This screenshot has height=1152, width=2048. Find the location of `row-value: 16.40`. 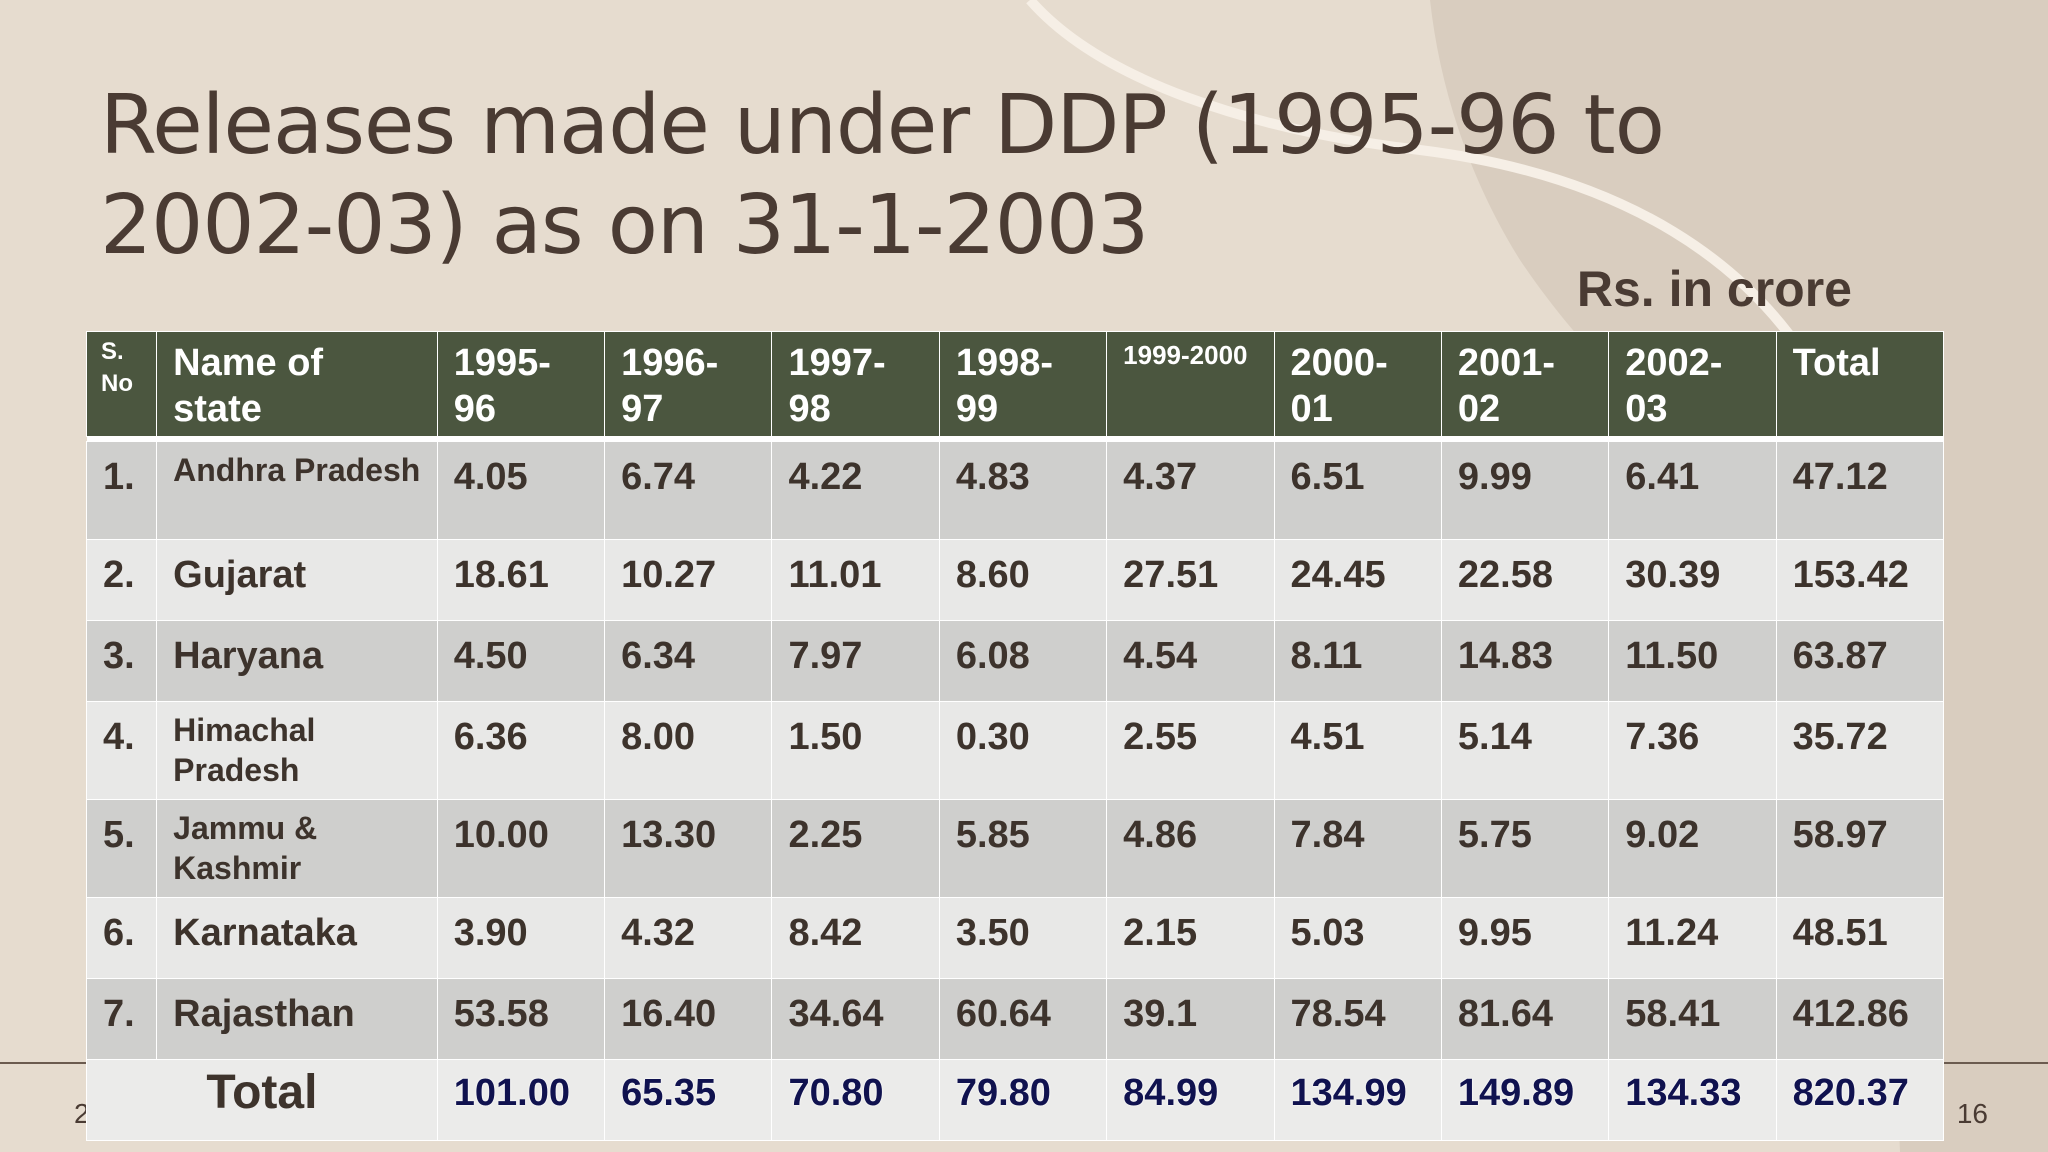

row-value: 16.40 is located at coordinates (688, 1019).